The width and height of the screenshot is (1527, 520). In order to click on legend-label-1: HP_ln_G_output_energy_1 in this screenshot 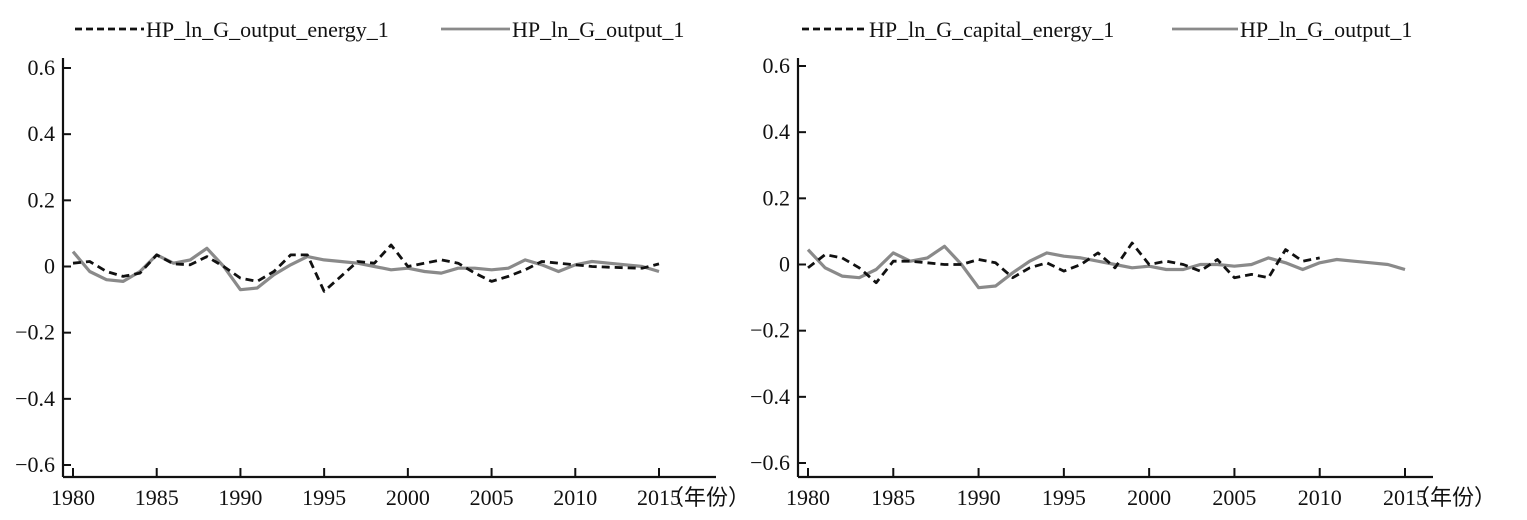, I will do `click(267, 29)`.